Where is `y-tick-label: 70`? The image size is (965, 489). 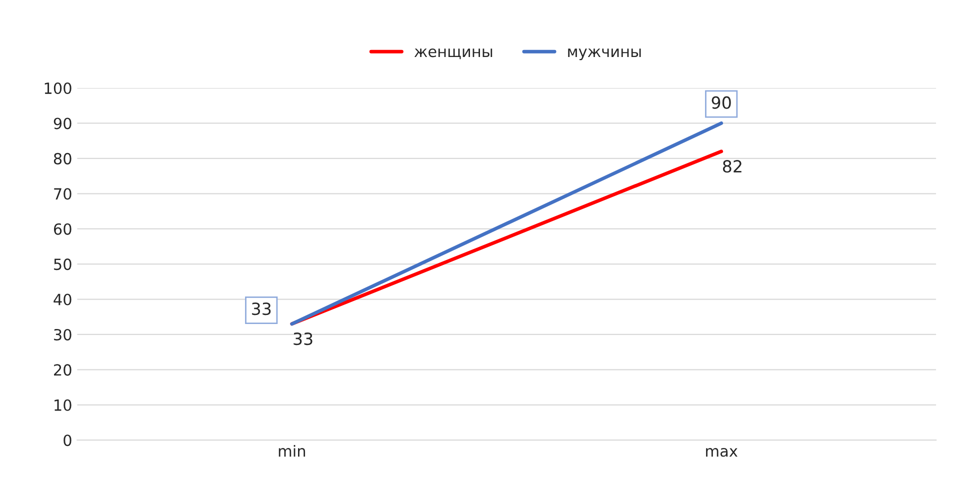
y-tick-label: 70 is located at coordinates (63, 194).